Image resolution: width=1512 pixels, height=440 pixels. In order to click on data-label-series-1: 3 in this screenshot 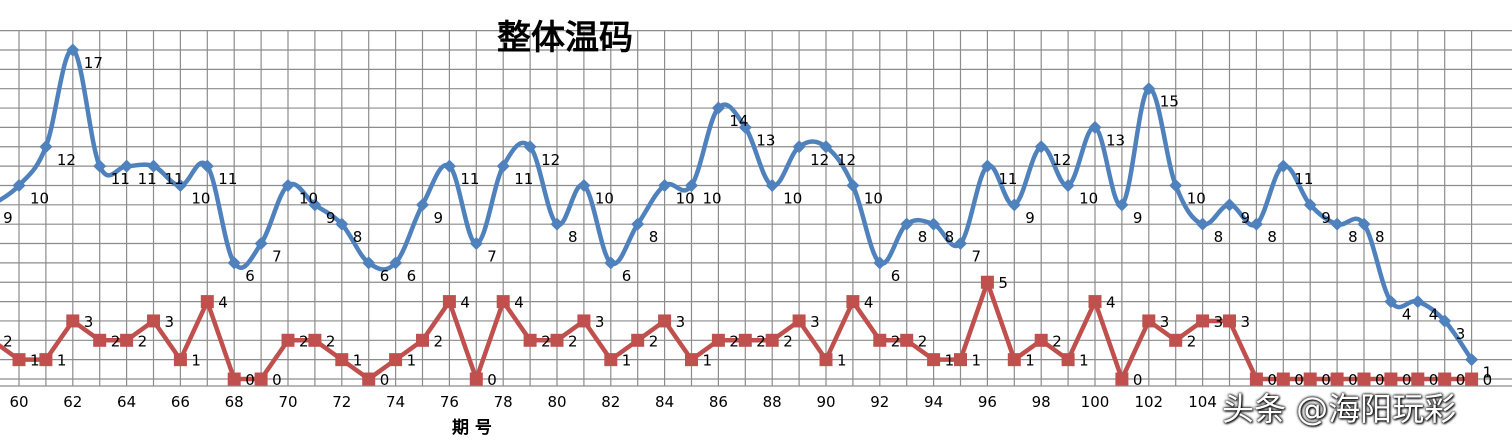, I will do `click(1461, 334)`.